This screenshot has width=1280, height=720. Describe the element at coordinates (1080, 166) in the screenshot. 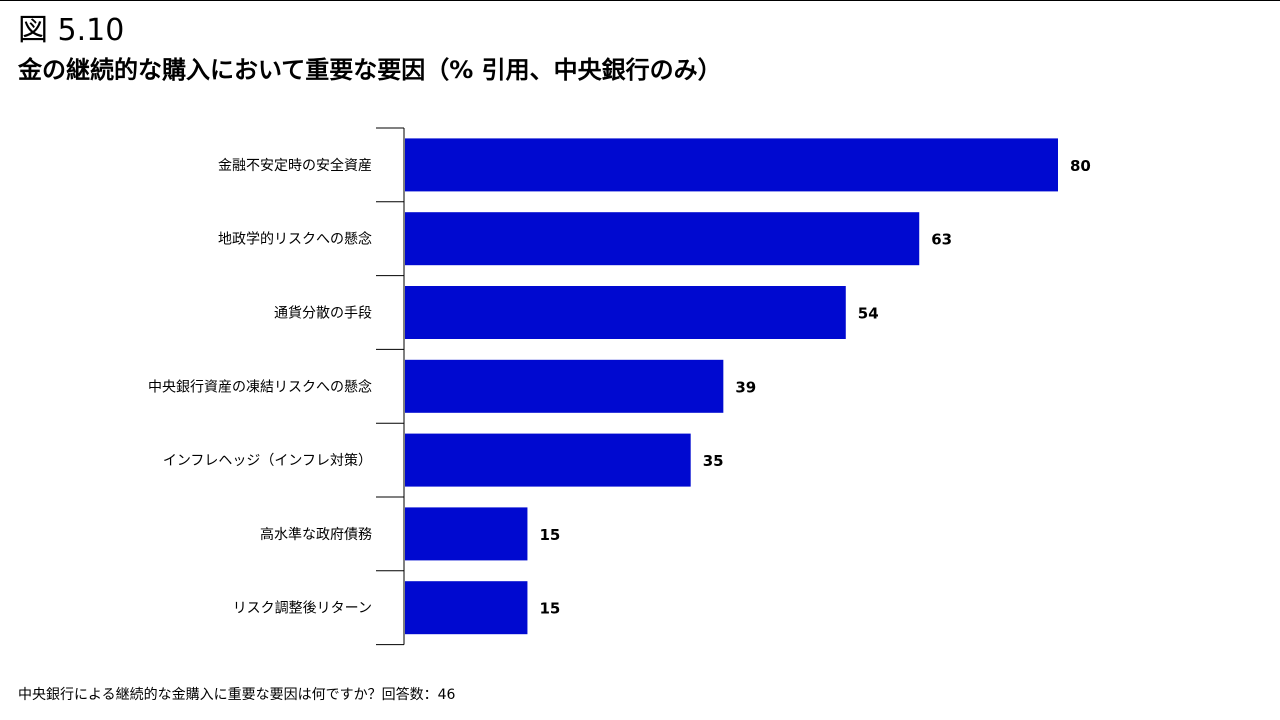

I see `value-label: 80` at that location.